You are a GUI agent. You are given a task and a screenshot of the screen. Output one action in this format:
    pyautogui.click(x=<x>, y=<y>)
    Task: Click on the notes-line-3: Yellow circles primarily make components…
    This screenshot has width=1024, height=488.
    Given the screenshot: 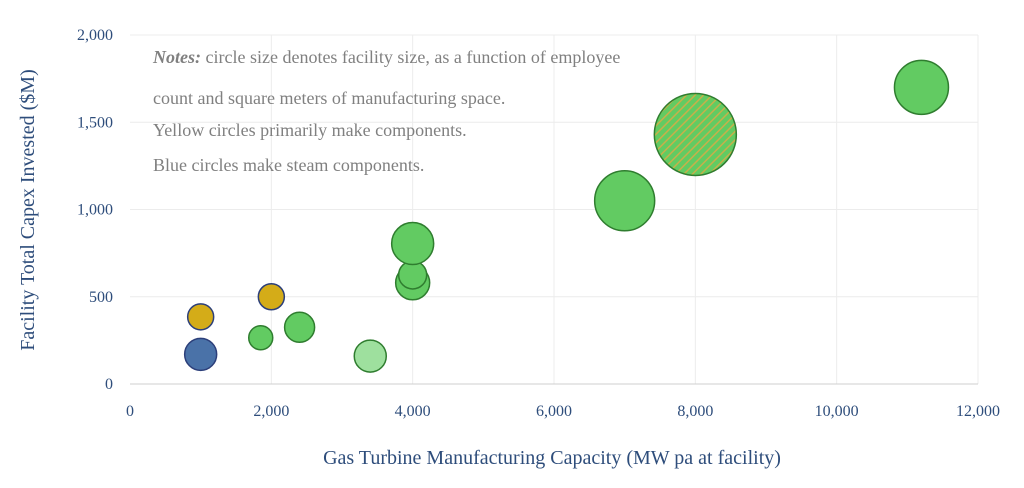 What is the action you would take?
    pyautogui.click(x=310, y=130)
    